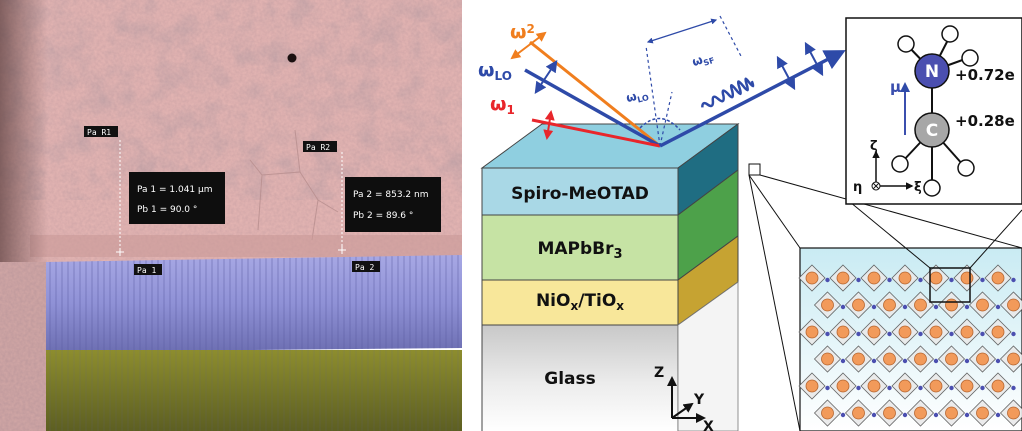 The image size is (1022, 431). Describe the element at coordinates (857, 187) in the screenshot. I see `svg-text: η` at that location.